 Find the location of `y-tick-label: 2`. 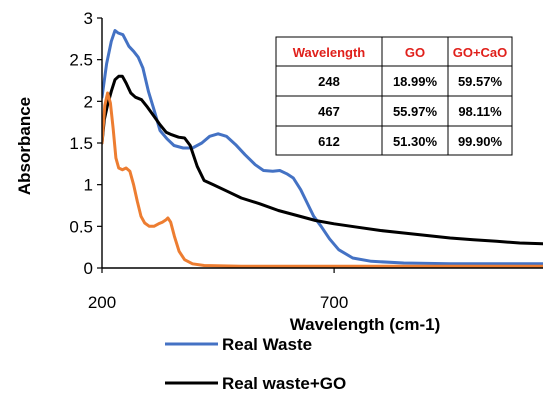

y-tick-label: 2 is located at coordinates (88, 101).